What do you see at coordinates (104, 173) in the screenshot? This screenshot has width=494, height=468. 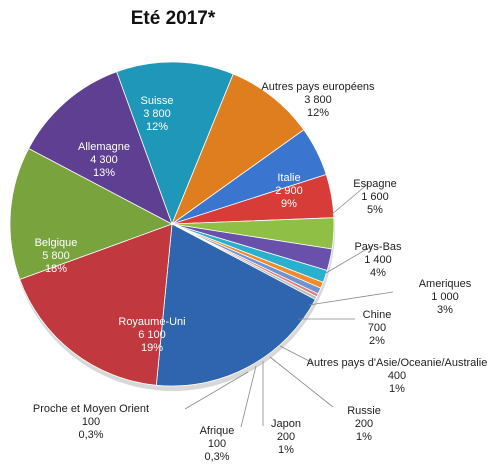 I see `percent-allemagne: 13%` at bounding box center [104, 173].